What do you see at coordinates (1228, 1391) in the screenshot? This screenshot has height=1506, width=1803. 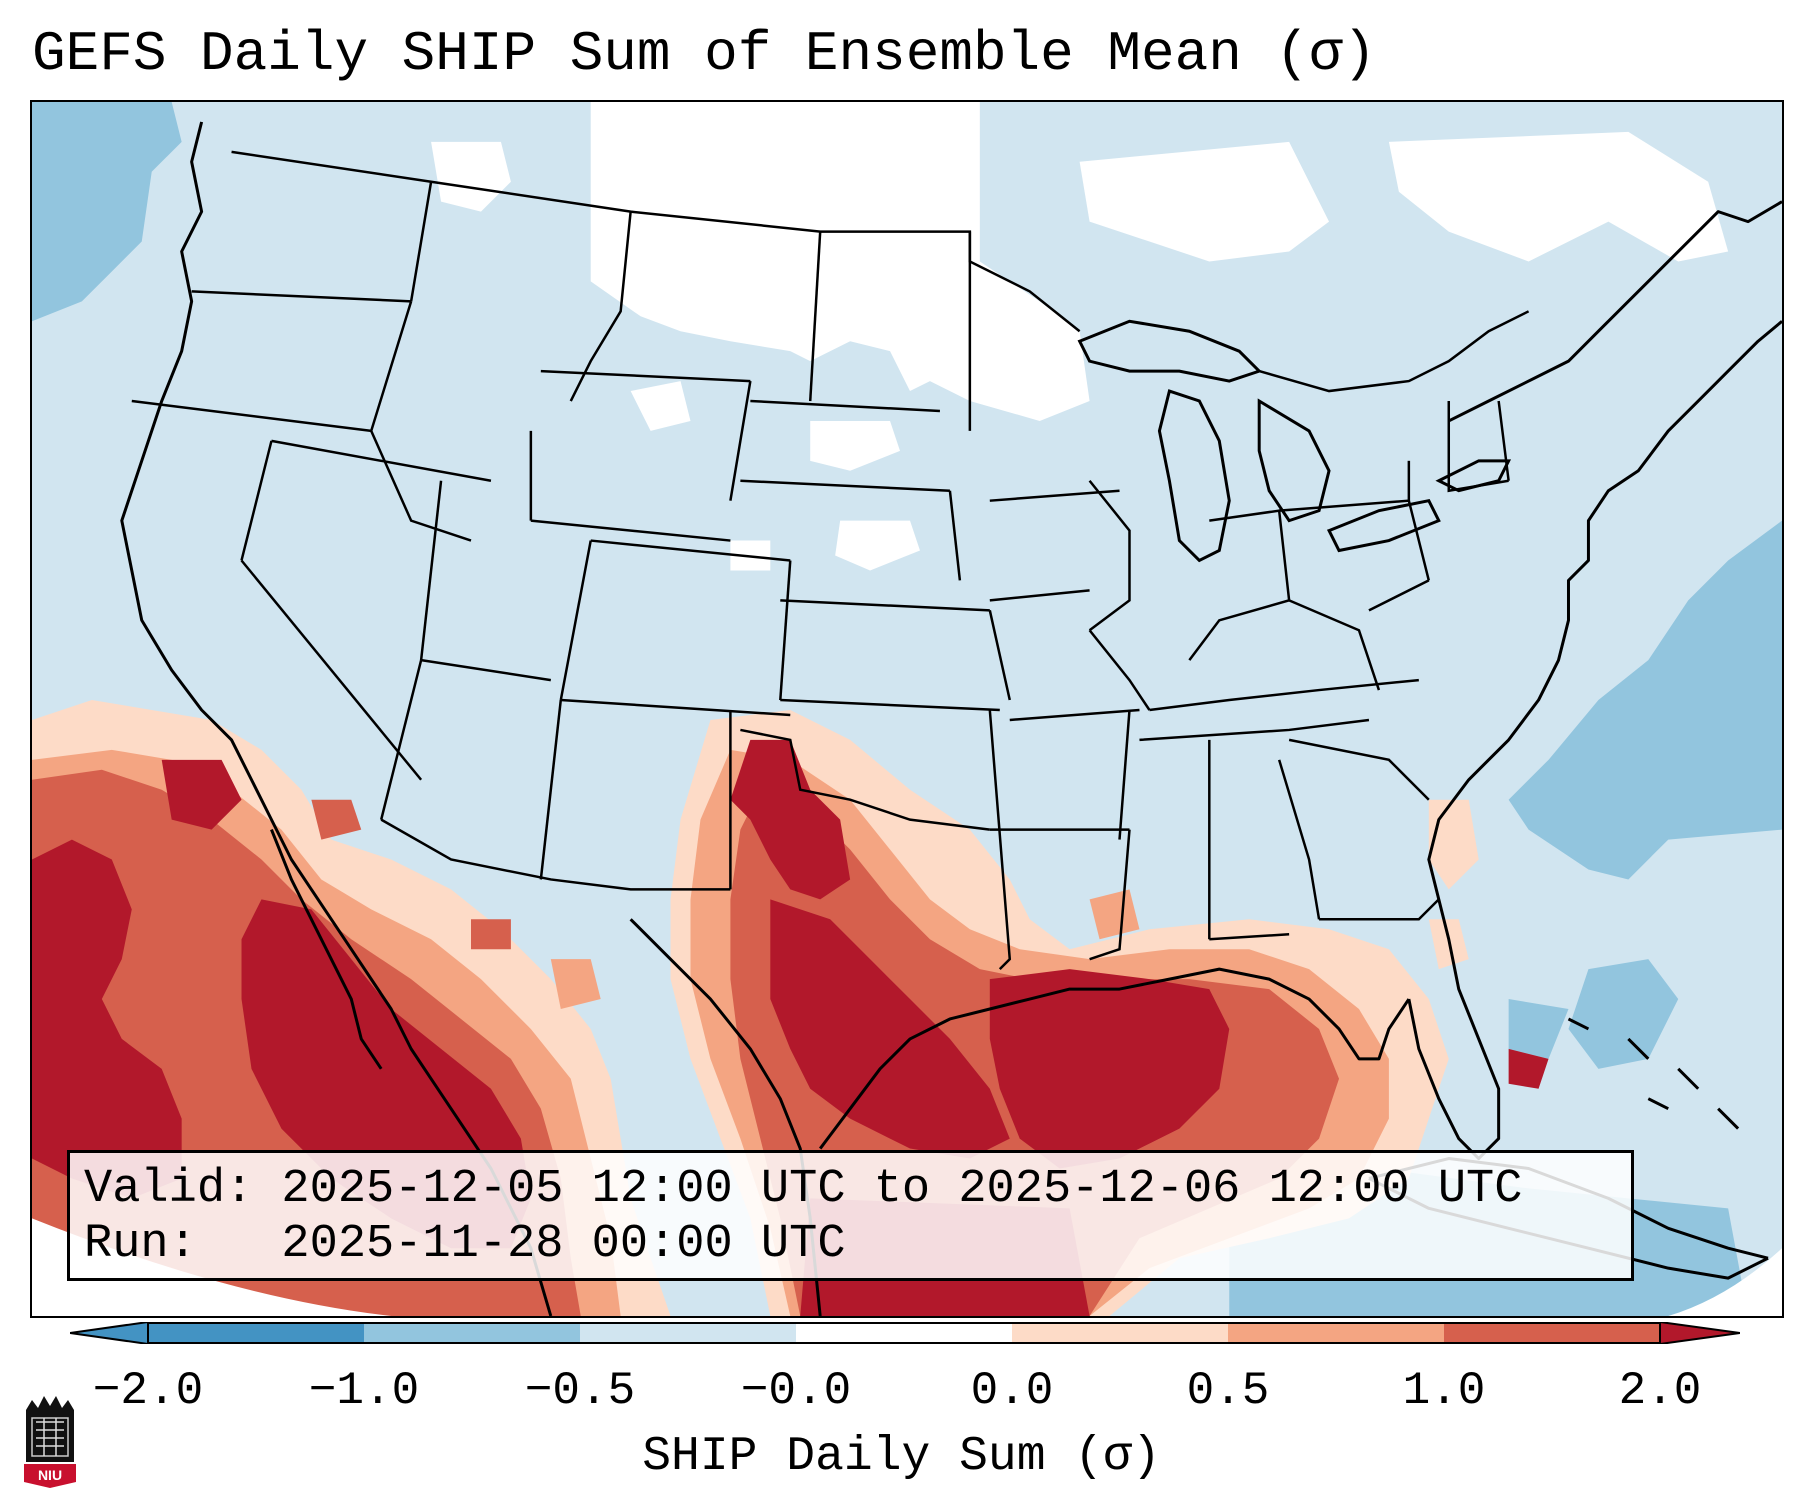 I see `colorbar-tick-label: 0.5` at bounding box center [1228, 1391].